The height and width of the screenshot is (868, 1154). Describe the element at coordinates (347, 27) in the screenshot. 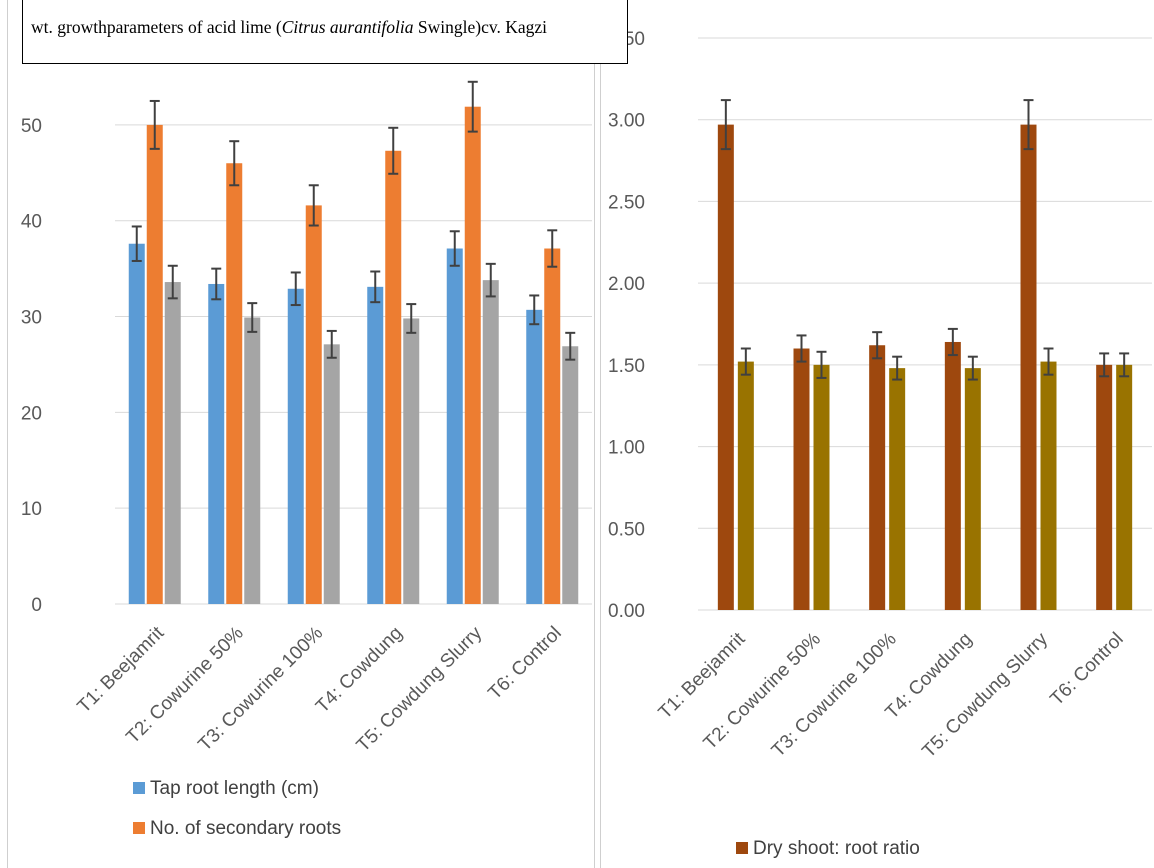

I see `caption-species: Citrus aurantifolia` at that location.